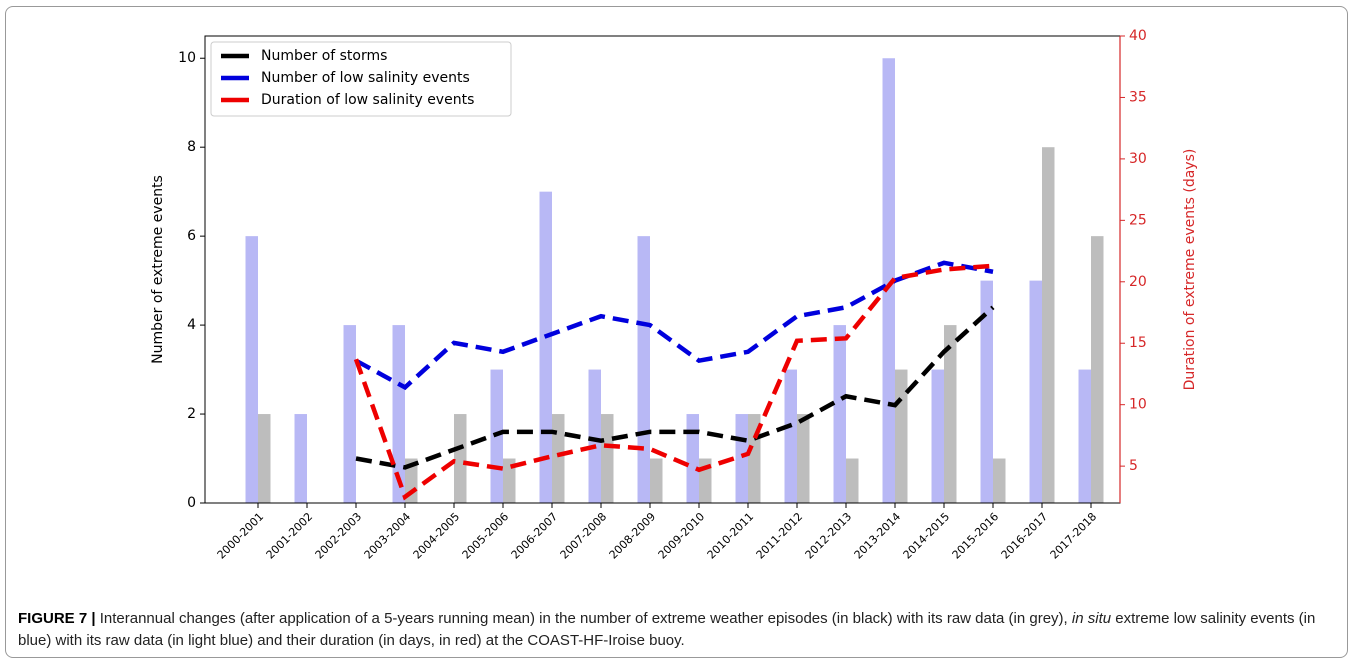  Describe the element at coordinates (1138, 282) in the screenshot. I see `y2-tick-label: 20` at that location.